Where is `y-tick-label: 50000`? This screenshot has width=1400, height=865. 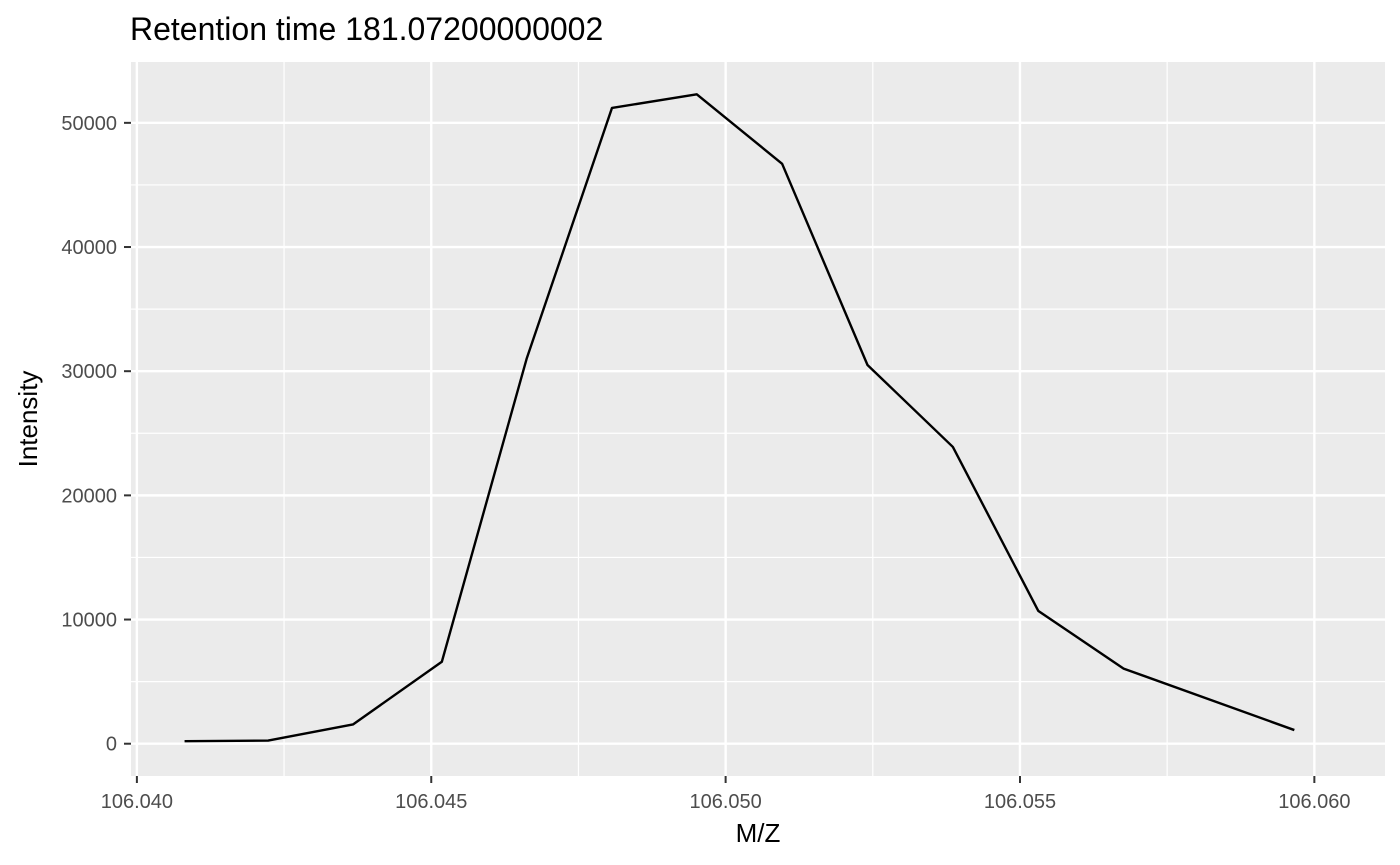 y-tick-label: 50000 is located at coordinates (89, 124).